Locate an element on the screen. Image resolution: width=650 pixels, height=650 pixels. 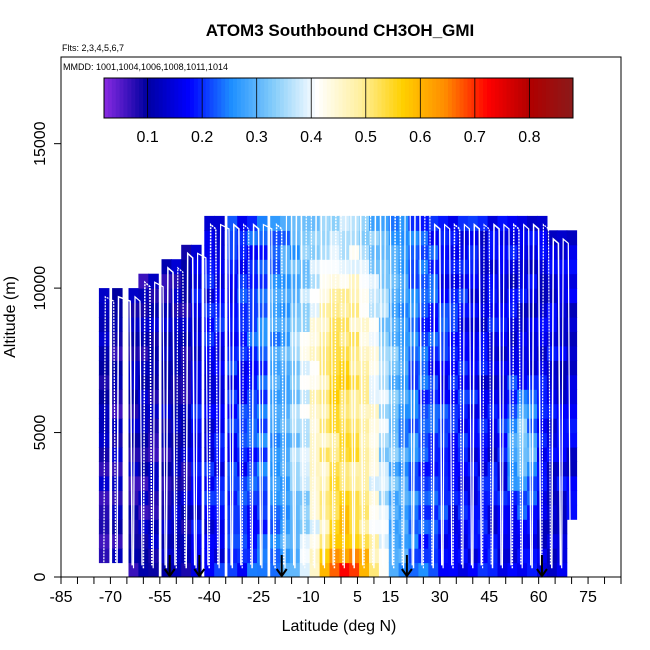
colorbar-tick-label: 0.3 is located at coordinates (257, 137).